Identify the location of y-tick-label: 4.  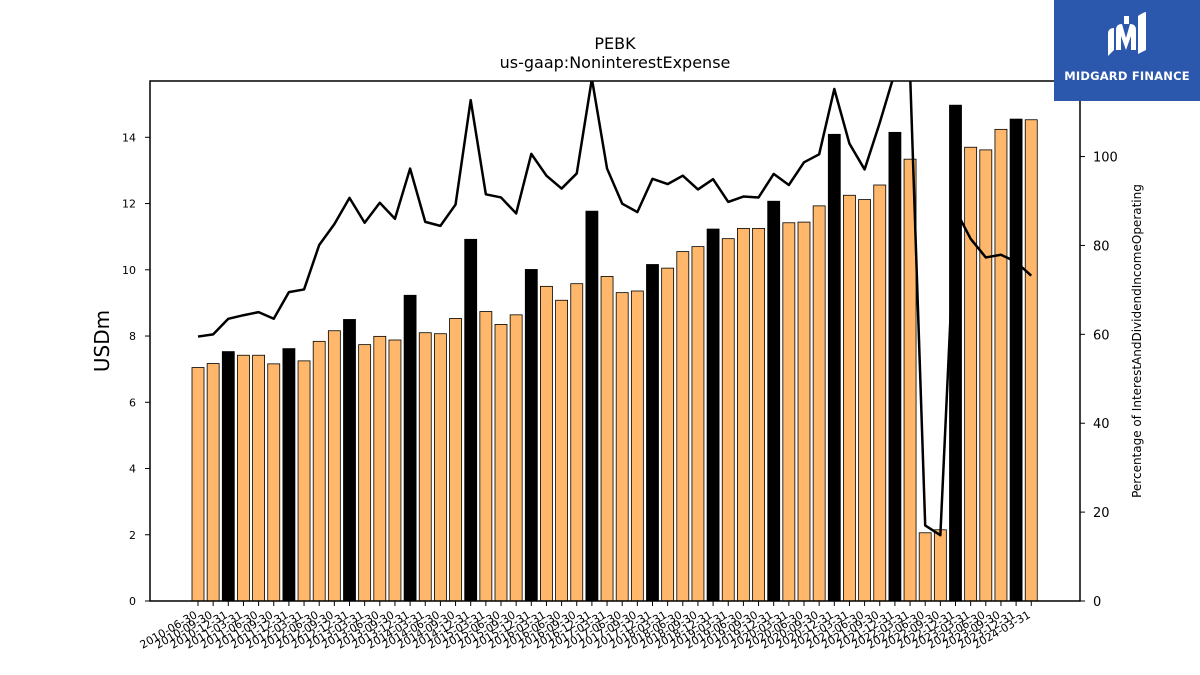
(132, 469).